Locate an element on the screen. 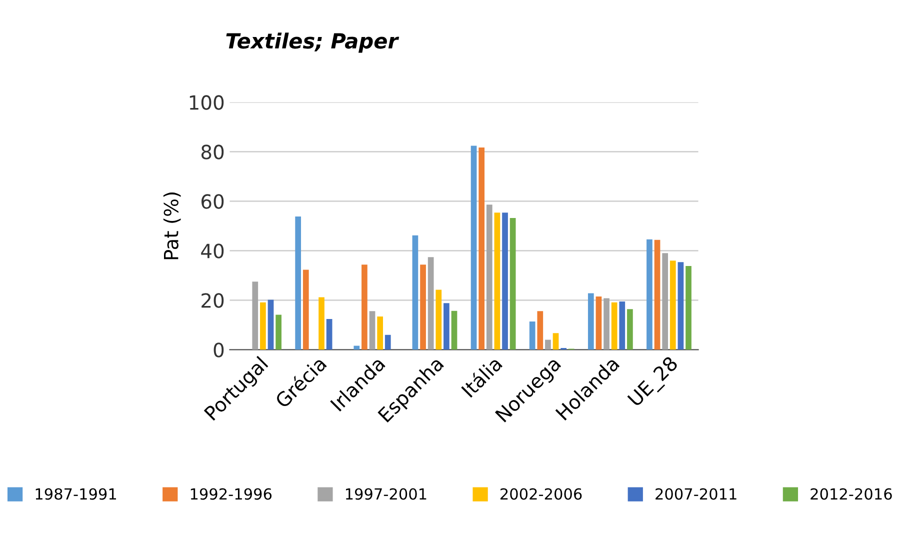 This screenshot has height=538, width=901. y-tick-label: 80 is located at coordinates (212, 152).